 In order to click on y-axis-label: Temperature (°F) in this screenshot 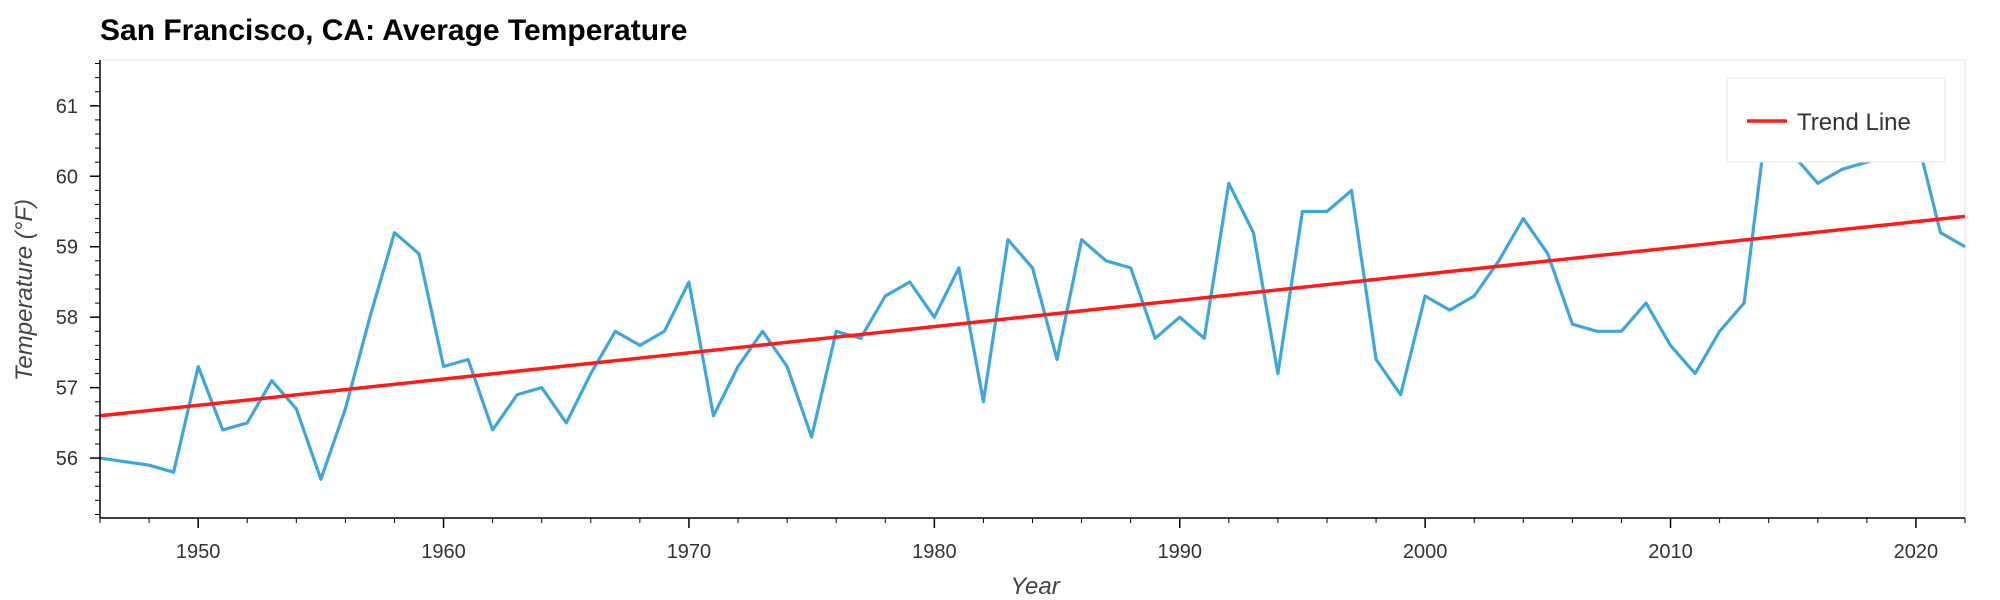, I will do `click(24, 290)`.